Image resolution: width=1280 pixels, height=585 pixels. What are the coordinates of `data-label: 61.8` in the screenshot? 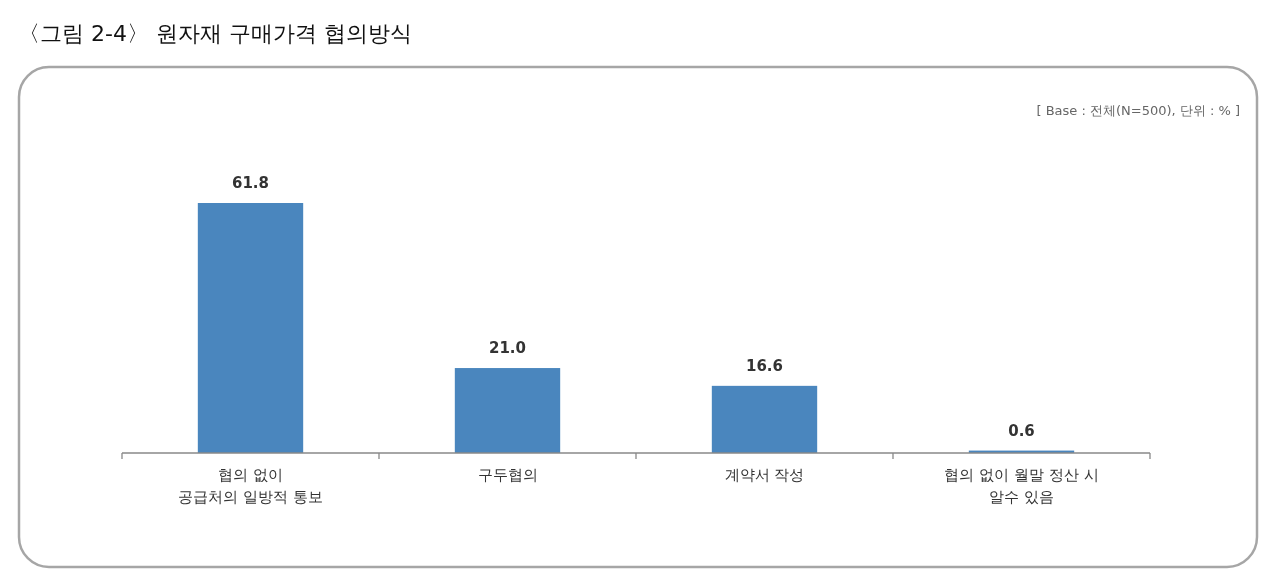 It's located at (250, 183).